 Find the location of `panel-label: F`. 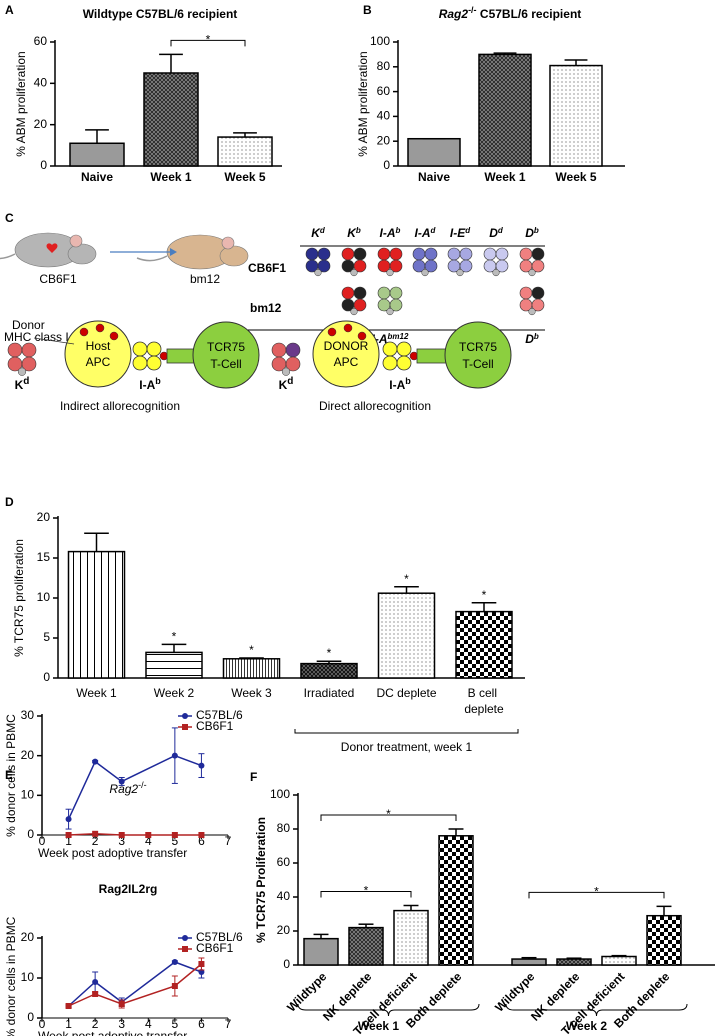

panel-label: F is located at coordinates (253, 777).